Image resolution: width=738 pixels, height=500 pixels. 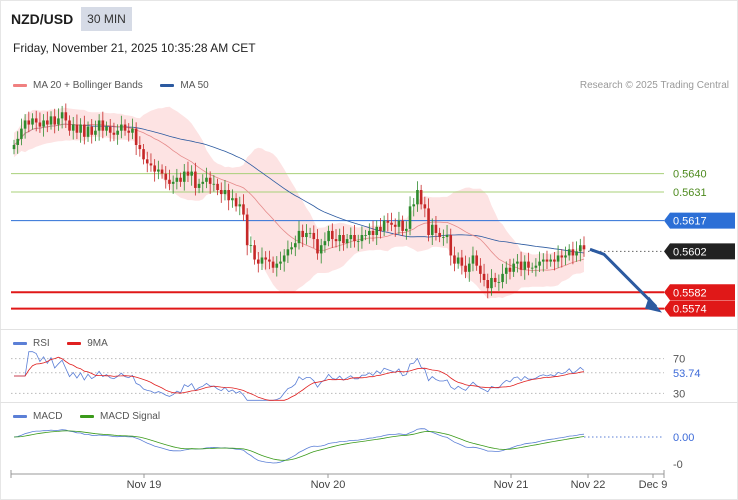 I want to click on macd-line, so click(x=299, y=446).